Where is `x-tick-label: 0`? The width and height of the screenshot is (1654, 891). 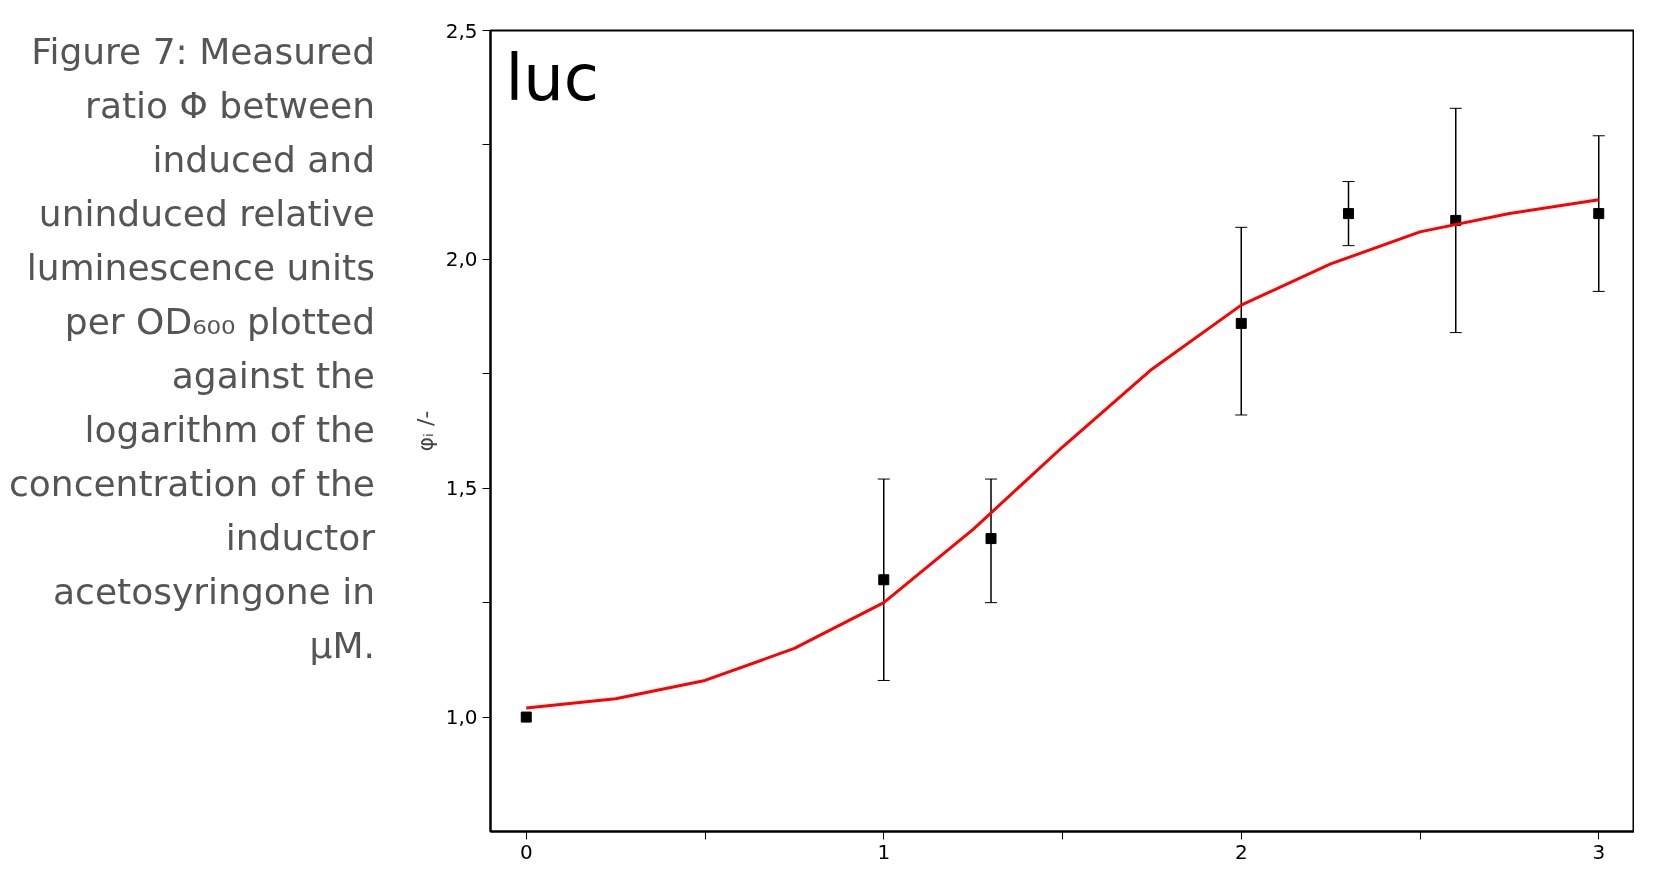
x-tick-label: 0 is located at coordinates (526, 851).